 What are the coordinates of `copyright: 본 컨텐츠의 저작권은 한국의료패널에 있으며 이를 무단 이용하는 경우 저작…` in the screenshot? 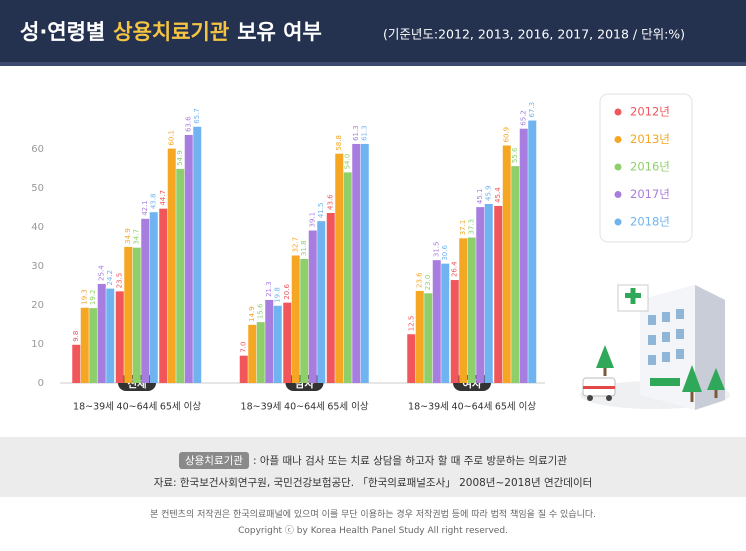 It's located at (373, 523).